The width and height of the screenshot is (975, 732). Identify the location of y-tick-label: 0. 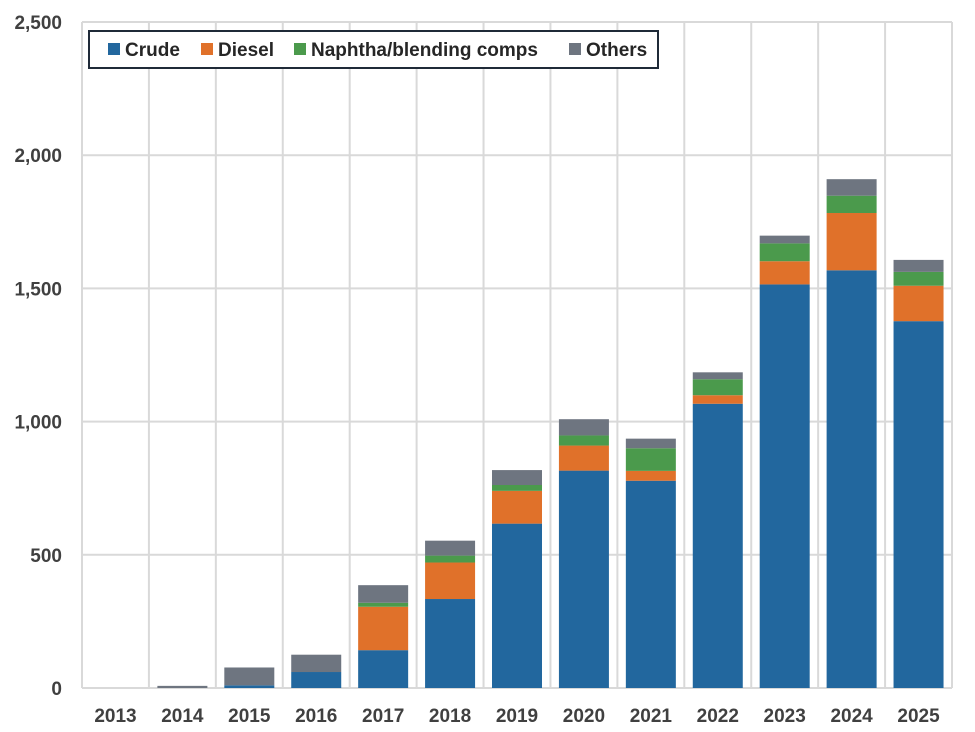
(56, 689).